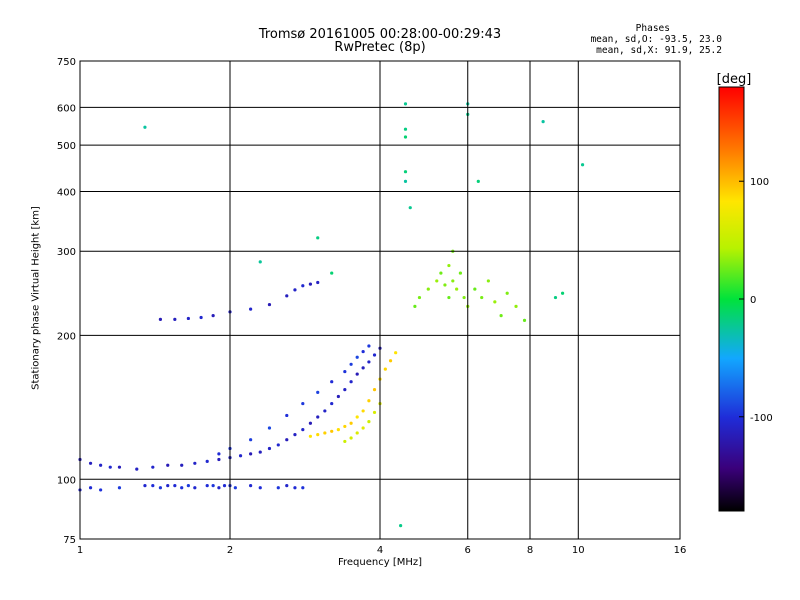 The height and width of the screenshot is (600, 800). Describe the element at coordinates (80, 550) in the screenshot. I see `x-tick-label: 1` at that location.